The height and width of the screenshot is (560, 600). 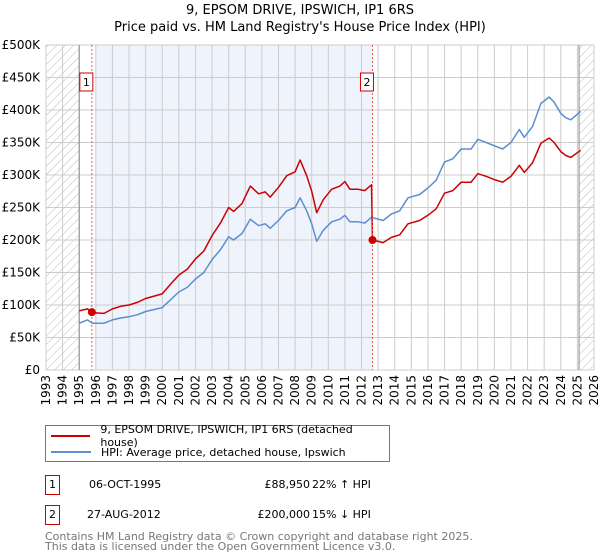 I want to click on x-tick-label: 1995, so click(x=79, y=390).